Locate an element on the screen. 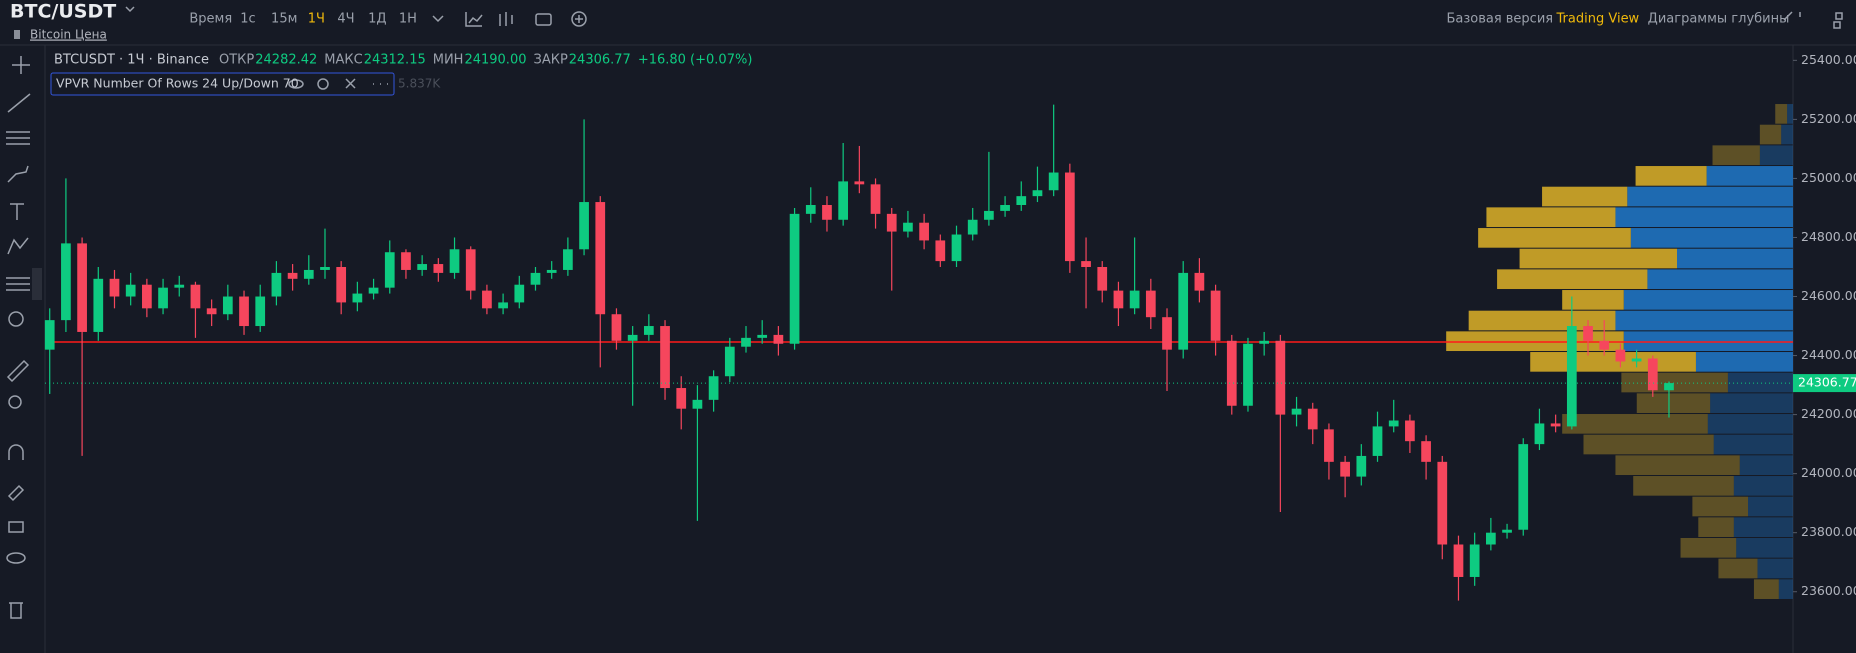  pattern-tool is located at coordinates (18, 246).